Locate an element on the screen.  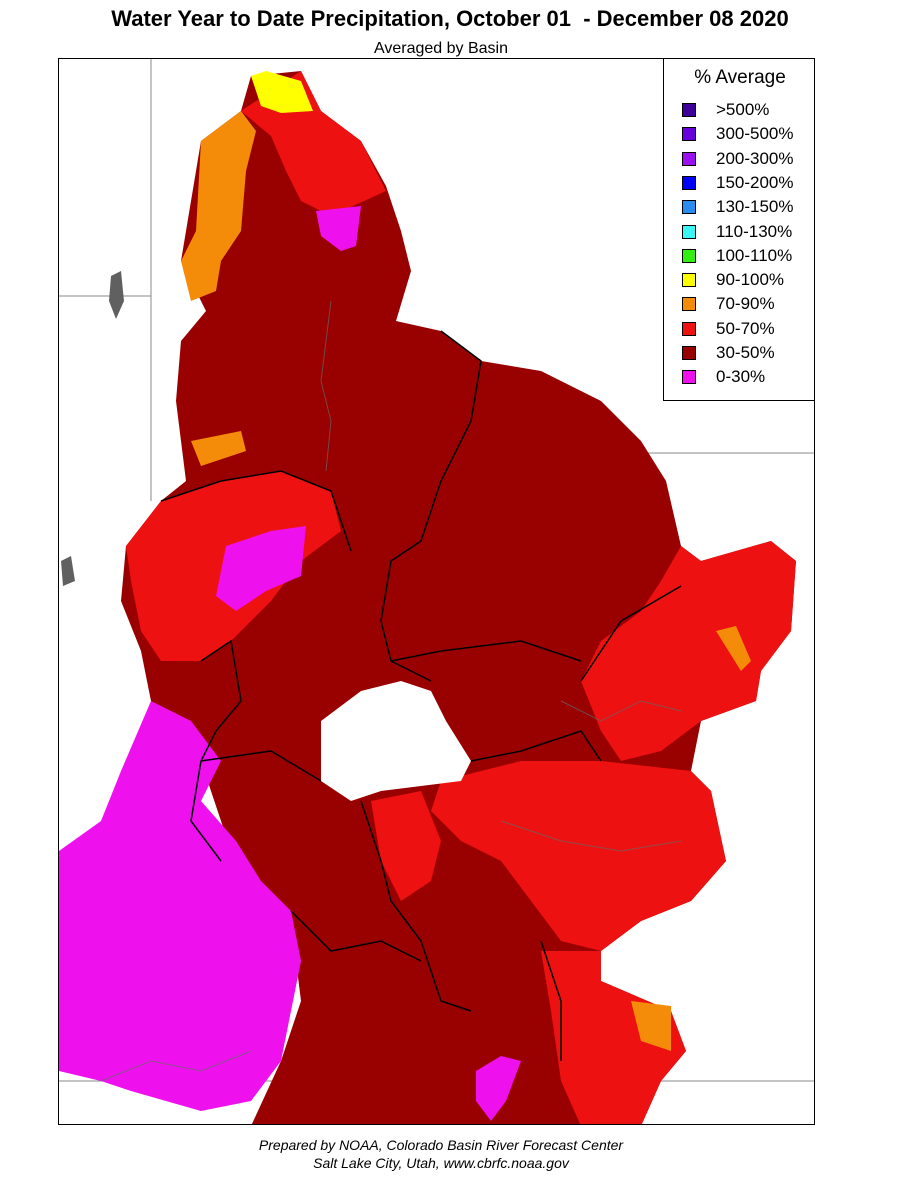
legend-item: 130-150% is located at coordinates (738, 207).